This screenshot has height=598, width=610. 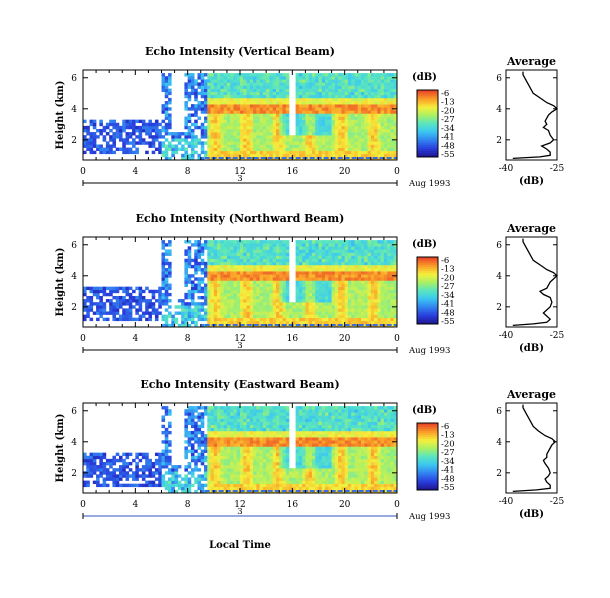 I want to click on chart-title: Echo Intensity (Eastward Beam), so click(x=239, y=384).